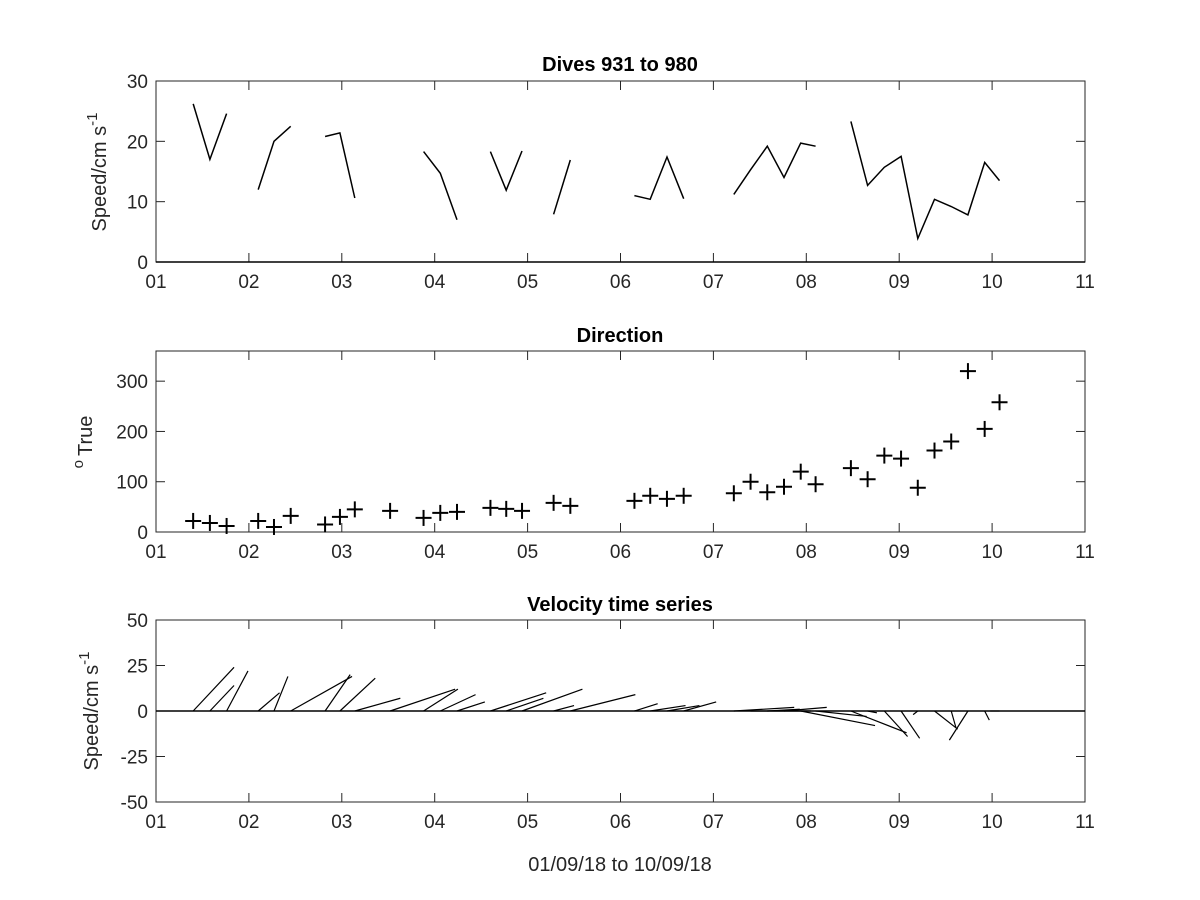  What do you see at coordinates (83, 442) in the screenshot?
I see `direction-panel-y-label: o True` at bounding box center [83, 442].